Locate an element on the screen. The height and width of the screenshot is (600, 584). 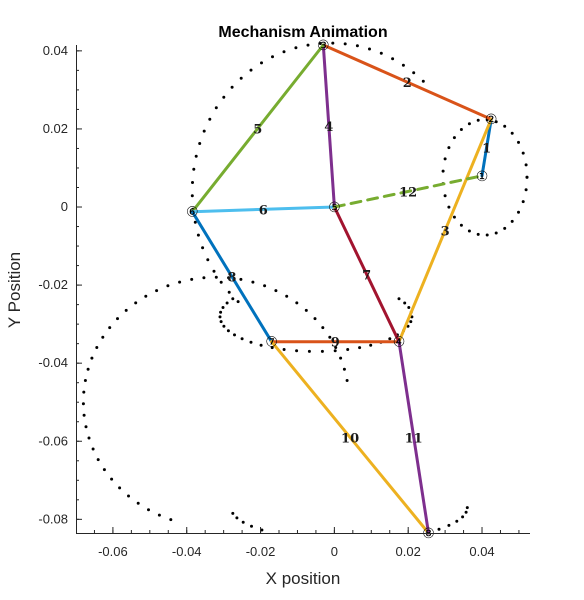
x-tick-label: 0 is located at coordinates (334, 551).